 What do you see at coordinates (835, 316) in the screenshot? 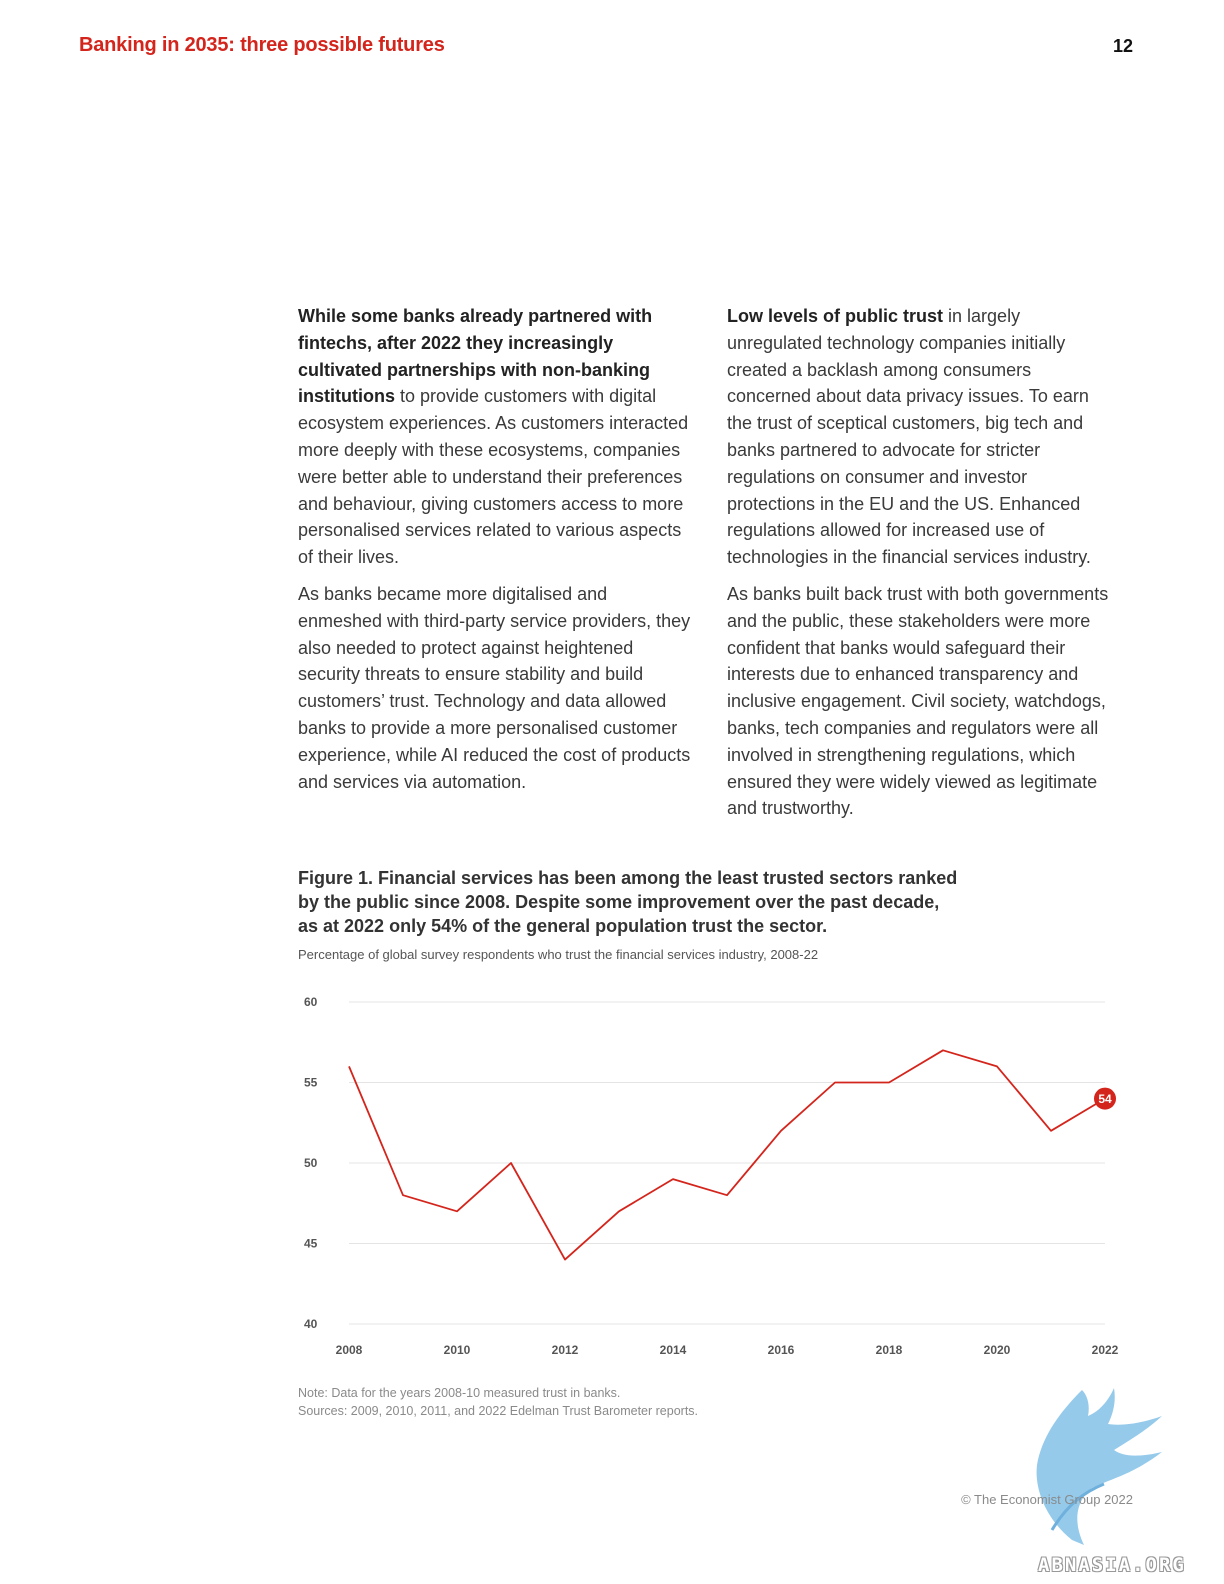
I see `paragraph-lead-bold: Low levels of public trust` at bounding box center [835, 316].